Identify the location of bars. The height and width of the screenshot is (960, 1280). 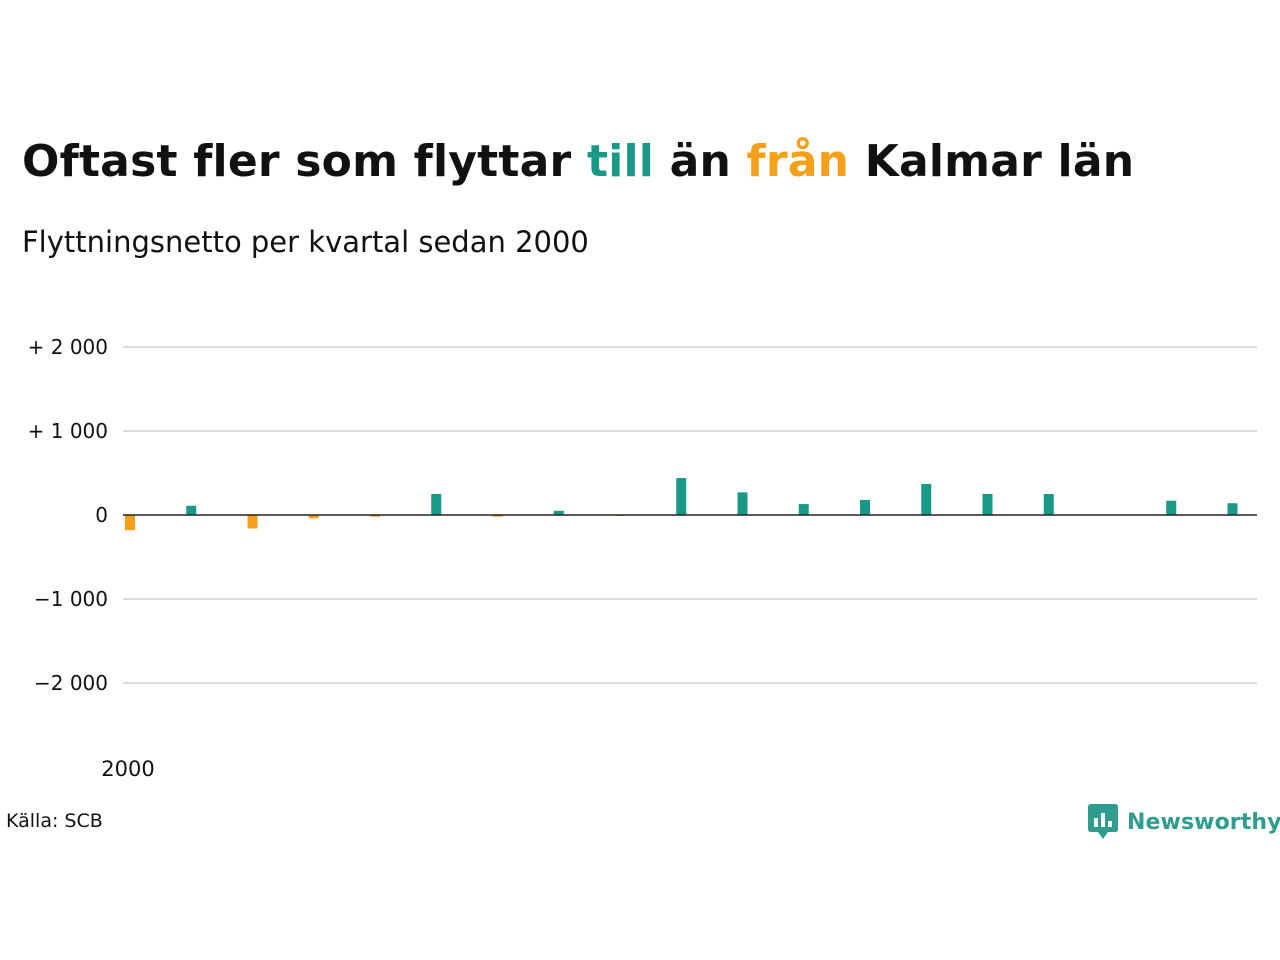
(681, 504).